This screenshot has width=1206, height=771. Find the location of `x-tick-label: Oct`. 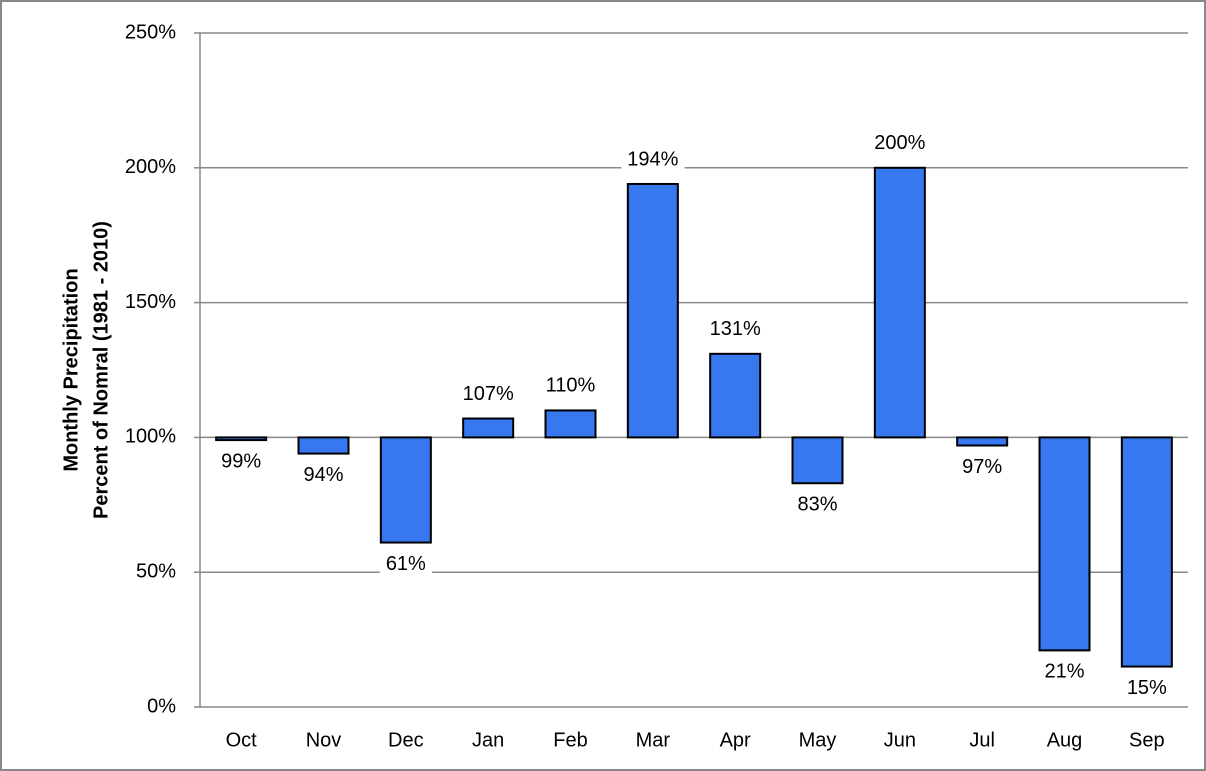

x-tick-label: Oct is located at coordinates (242, 740).